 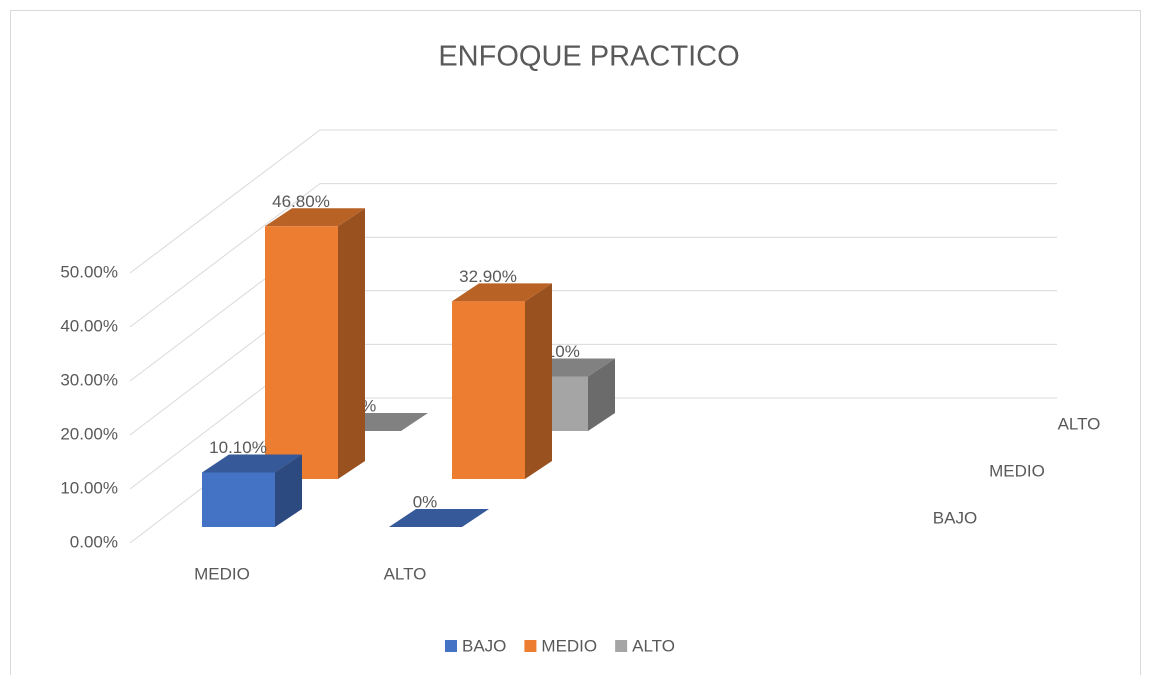 What do you see at coordinates (301, 201) in the screenshot?
I see `data-label: 46.80%` at bounding box center [301, 201].